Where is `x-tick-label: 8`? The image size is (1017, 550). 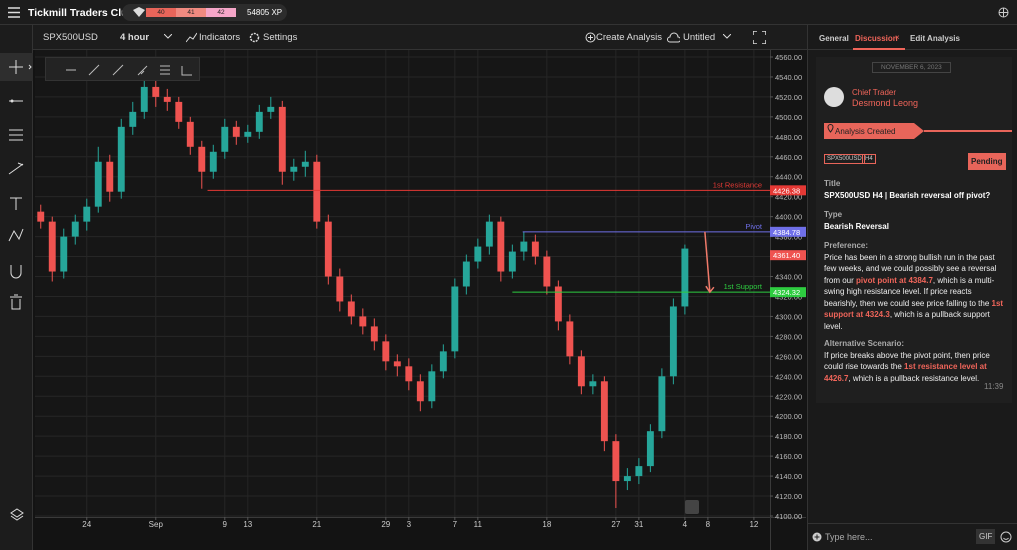 x-tick-label: 8 is located at coordinates (708, 524).